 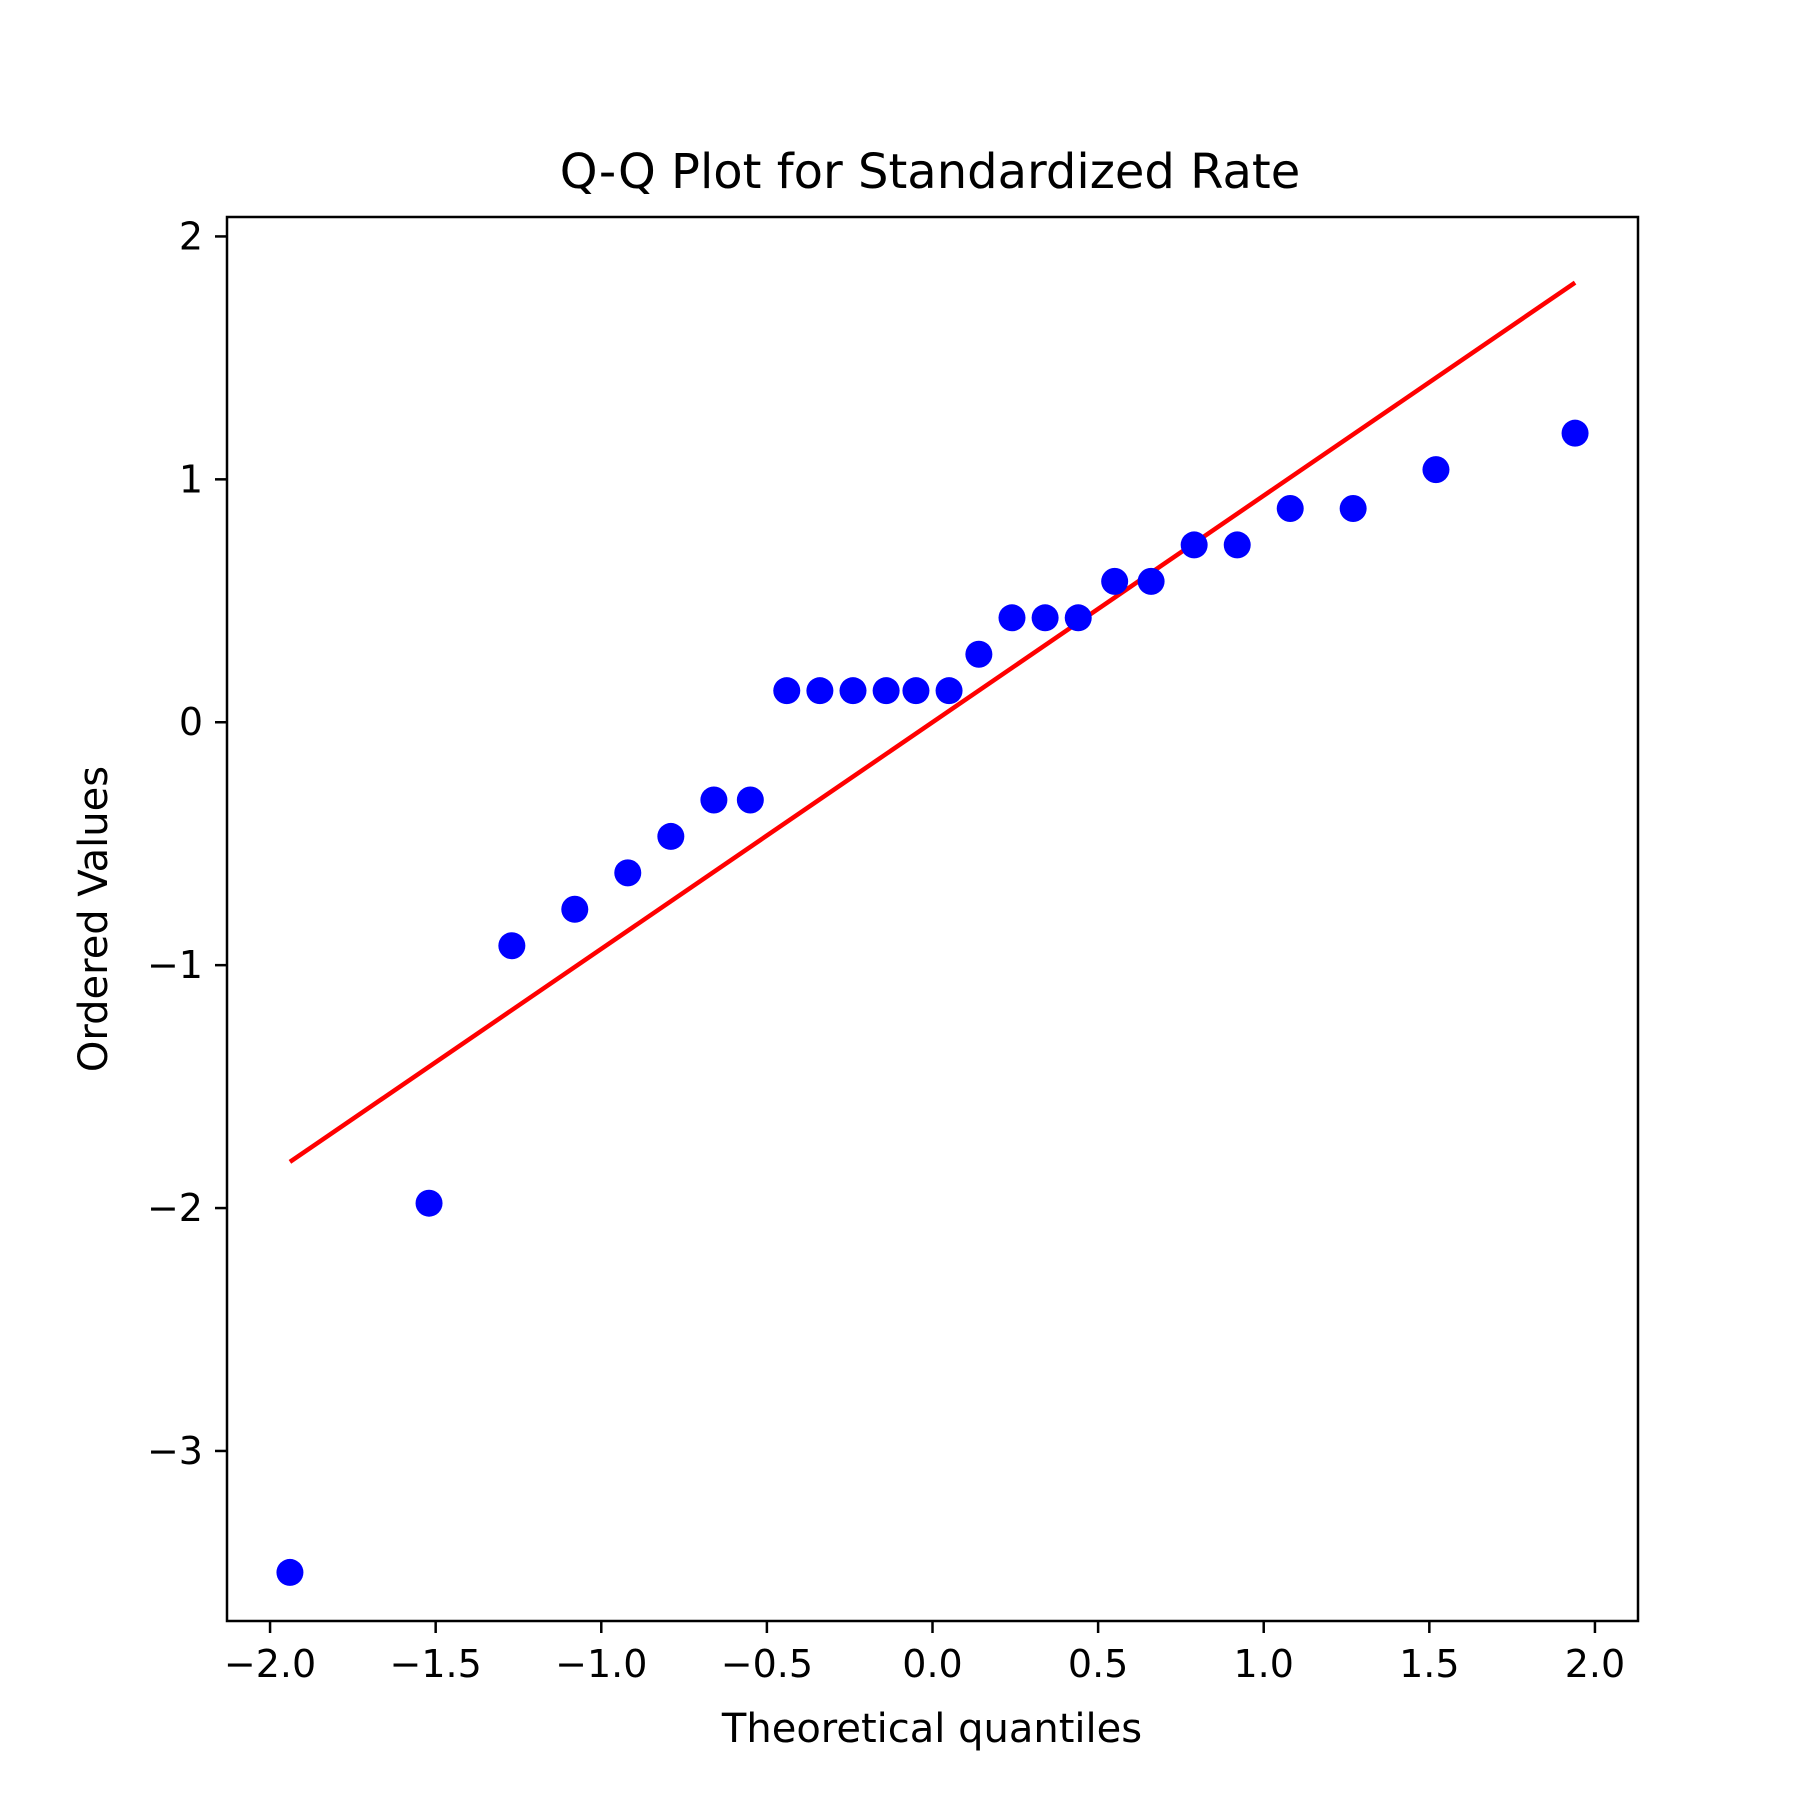 I want to click on x-tick-label: −0.5, so click(x=767, y=1664).